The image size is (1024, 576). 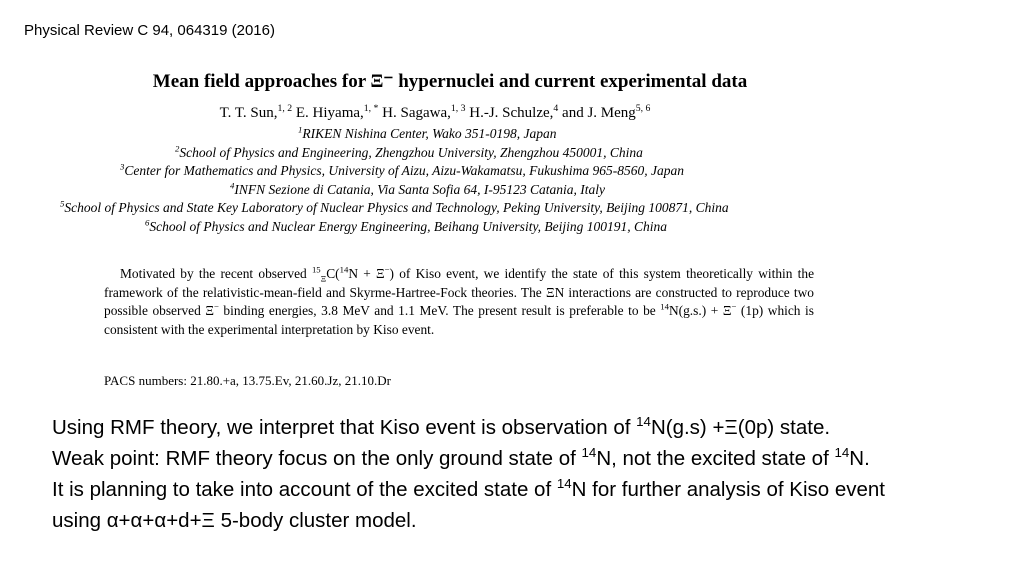 I want to click on author: and J. Meng5, 6, so click(x=606, y=112).